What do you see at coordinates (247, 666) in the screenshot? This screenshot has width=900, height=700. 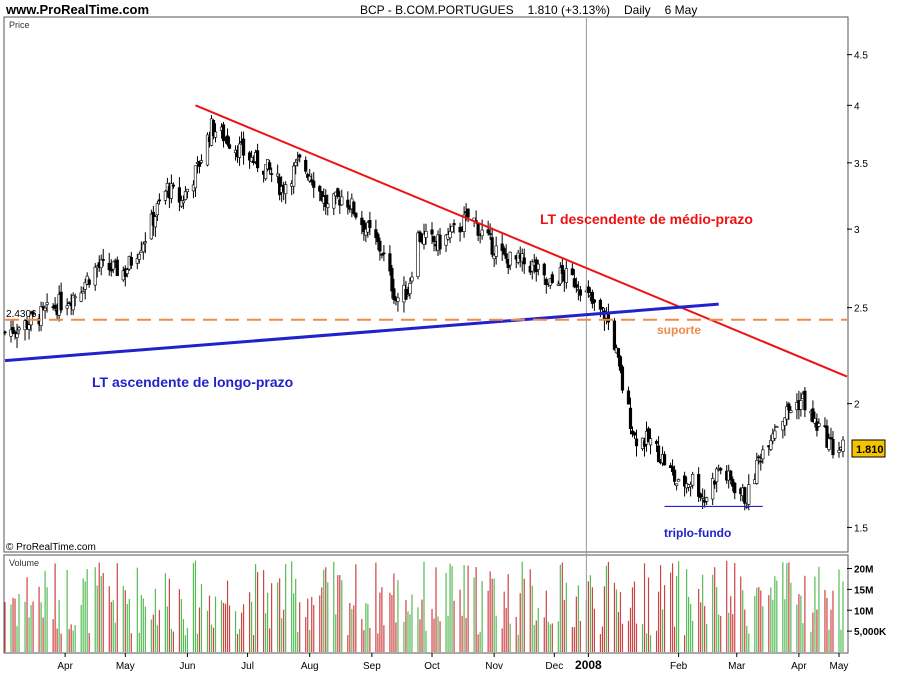 I see `x-tick-label: Jul` at bounding box center [247, 666].